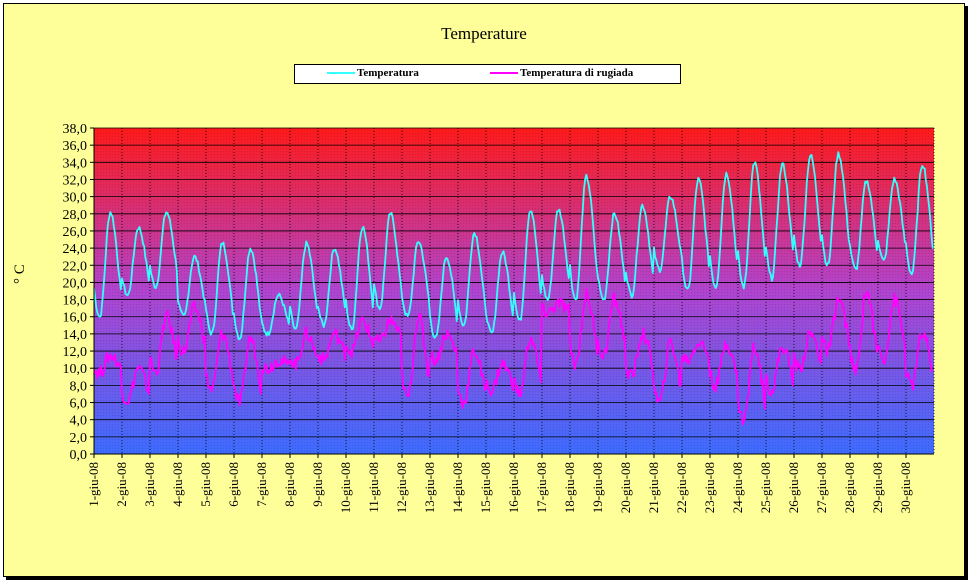 Image resolution: width=970 pixels, height=584 pixels. Describe the element at coordinates (541, 487) in the screenshot. I see `x-tick-label: 17-giu-08` at that location.